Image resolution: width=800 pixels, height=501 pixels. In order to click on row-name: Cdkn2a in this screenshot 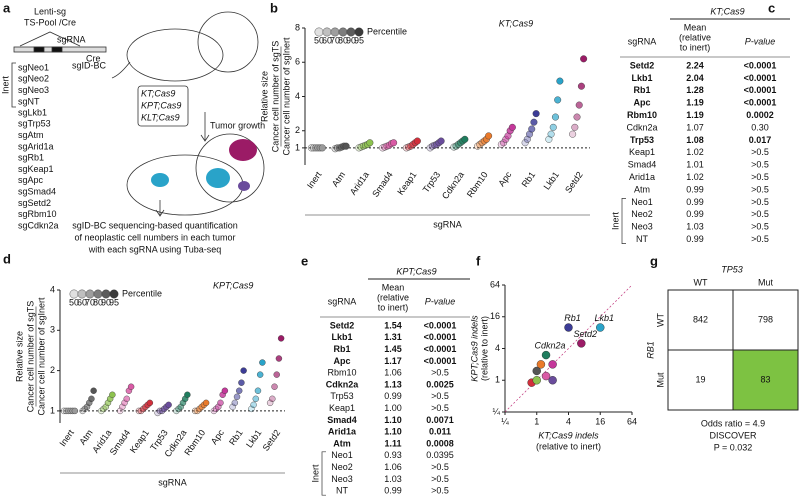, I will do `click(641, 127)`.